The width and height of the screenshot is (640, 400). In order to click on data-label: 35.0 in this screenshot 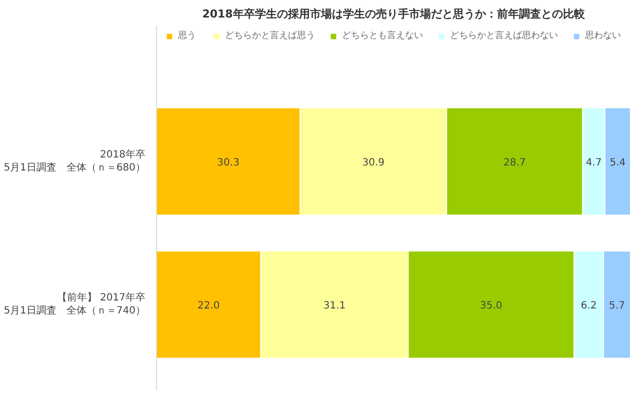, I will do `click(491, 306)`.